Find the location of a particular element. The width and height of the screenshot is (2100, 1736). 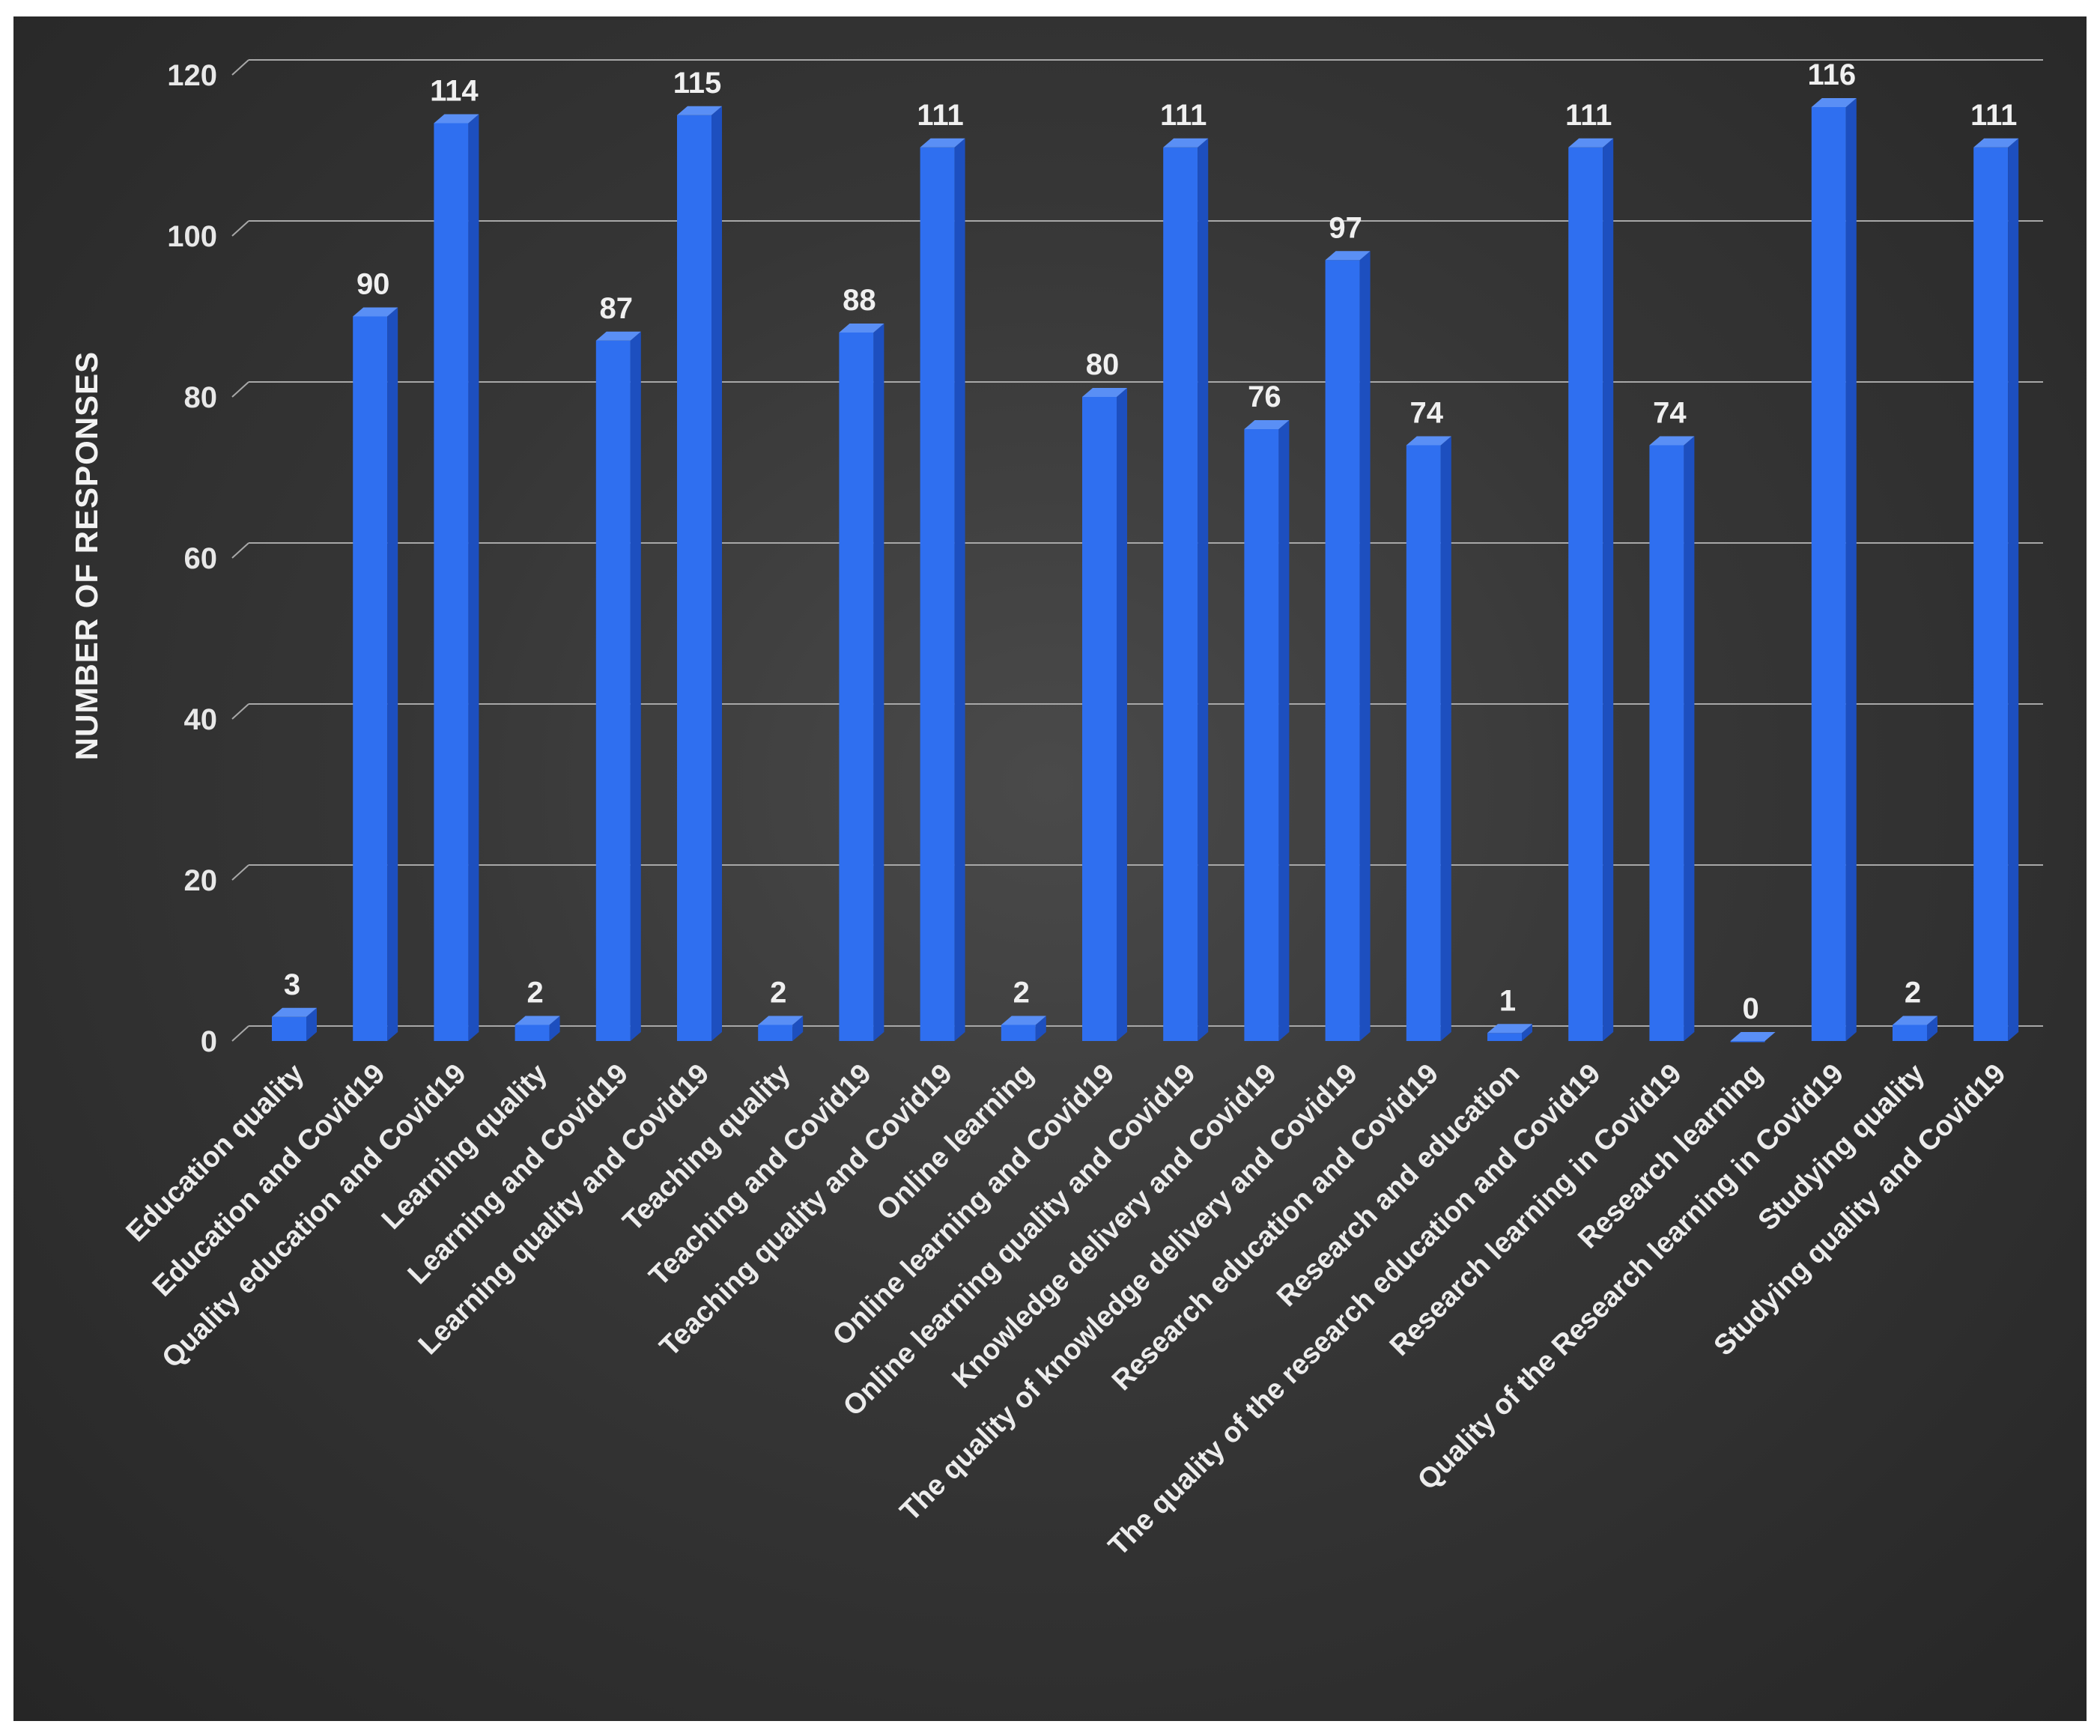

data-label: 88 is located at coordinates (859, 300).